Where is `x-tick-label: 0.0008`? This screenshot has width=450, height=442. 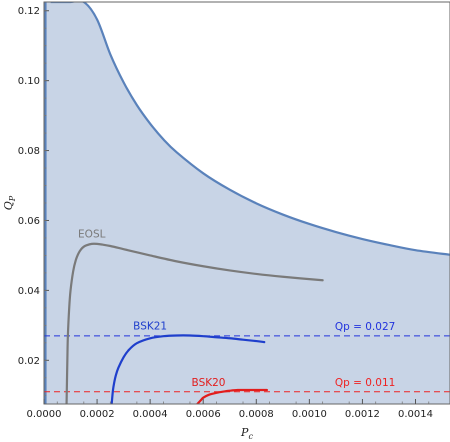
x-tick-label: 0.0008 is located at coordinates (256, 414).